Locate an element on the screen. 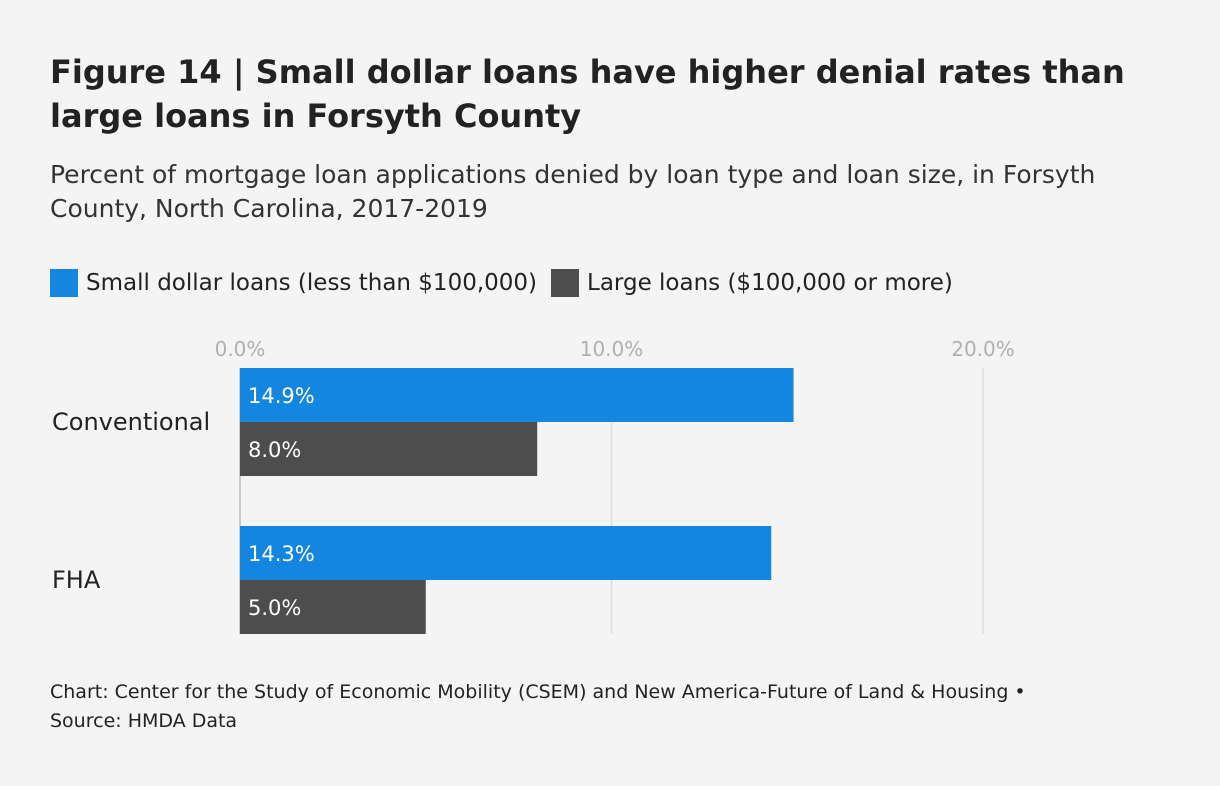  bar-value-label: 14.3% is located at coordinates (281, 554).